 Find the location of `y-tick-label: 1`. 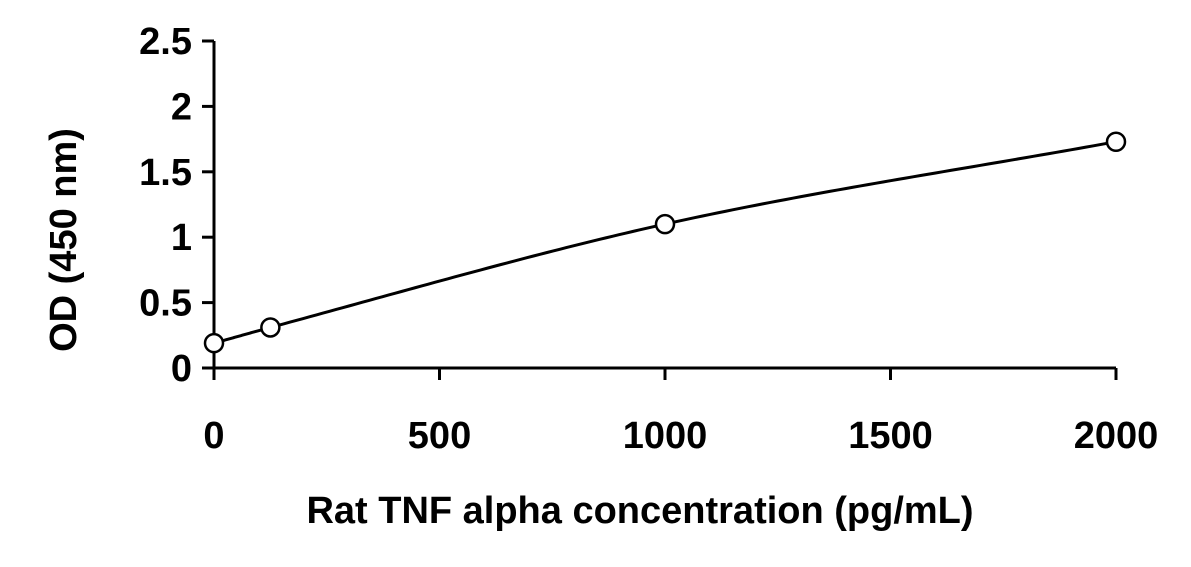

y-tick-label: 1 is located at coordinates (181, 238).